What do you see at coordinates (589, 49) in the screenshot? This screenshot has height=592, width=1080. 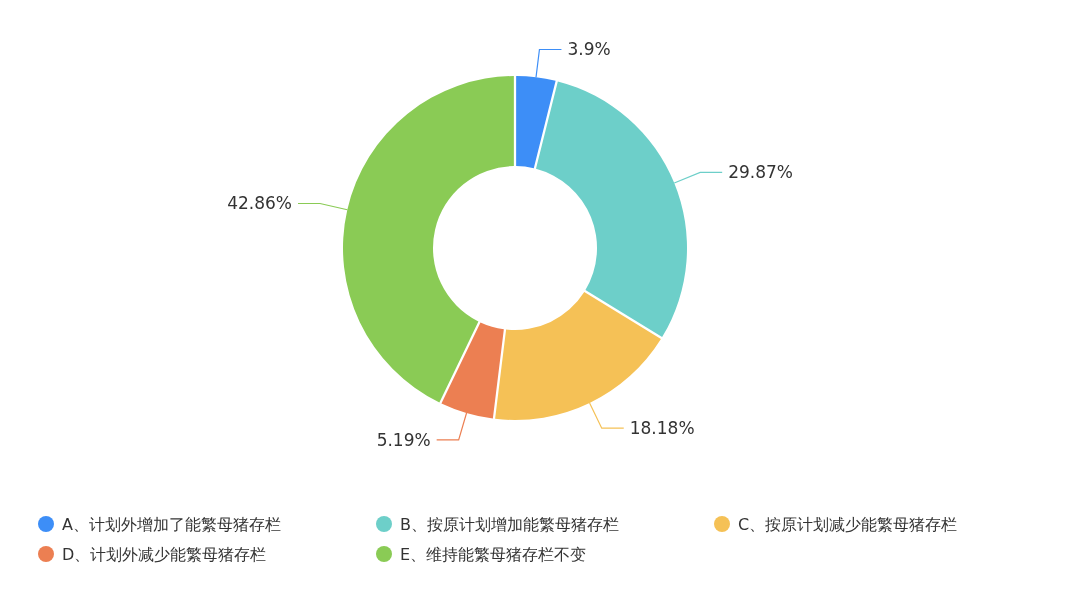 I see `data-label: 3.9%` at bounding box center [589, 49].